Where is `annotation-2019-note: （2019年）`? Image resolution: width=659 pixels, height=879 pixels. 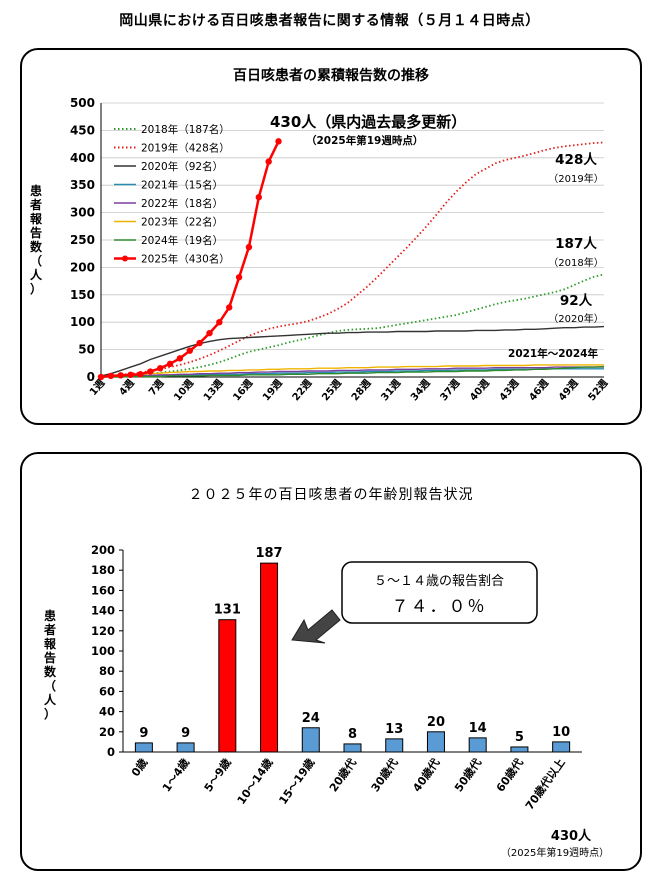 annotation-2019-note: （2019年） is located at coordinates (575, 178).